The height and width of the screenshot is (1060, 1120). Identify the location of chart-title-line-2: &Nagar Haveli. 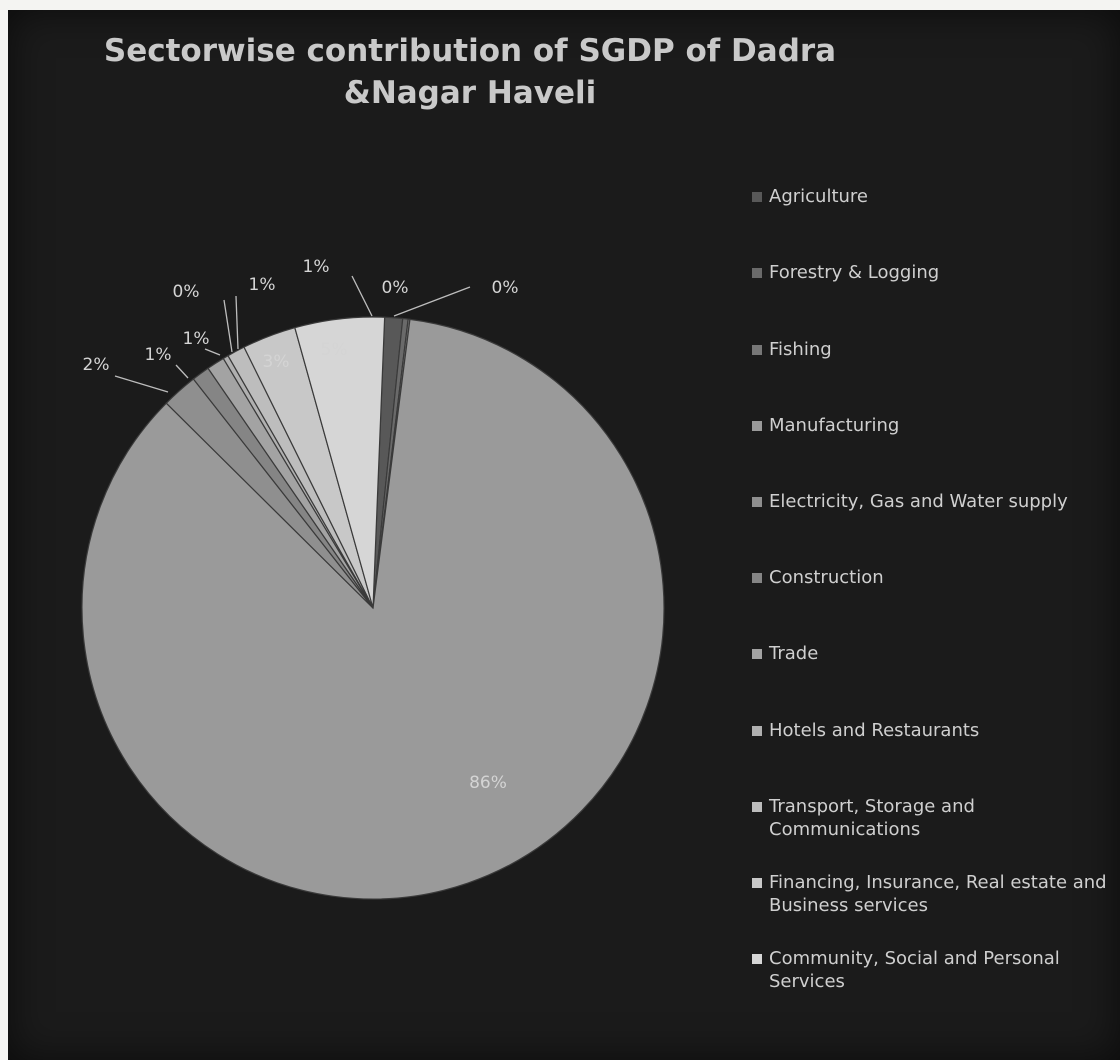
(470, 93).